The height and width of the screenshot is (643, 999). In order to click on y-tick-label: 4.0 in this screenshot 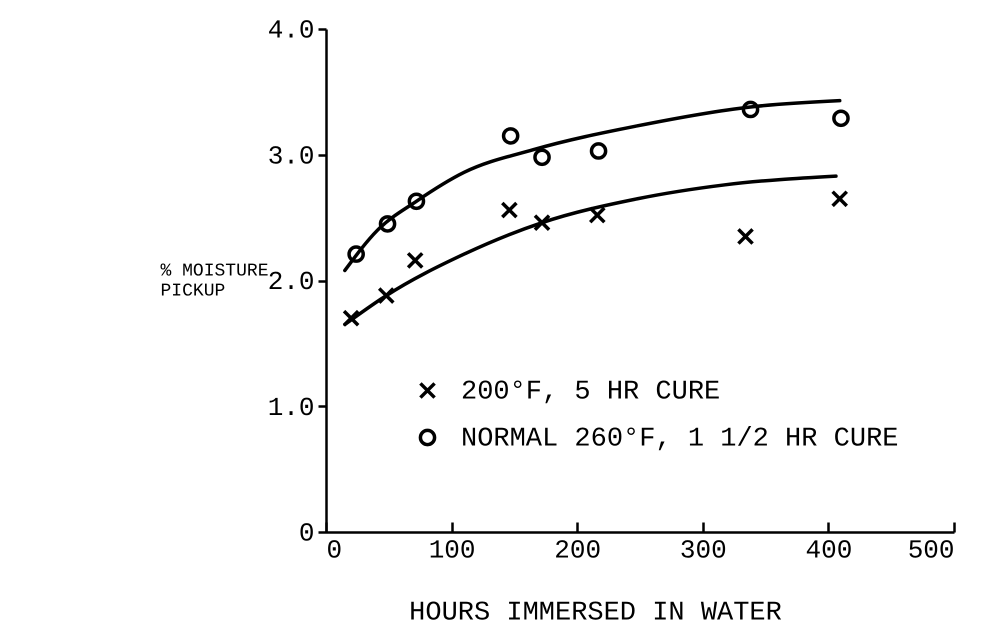, I will do `click(291, 31)`.